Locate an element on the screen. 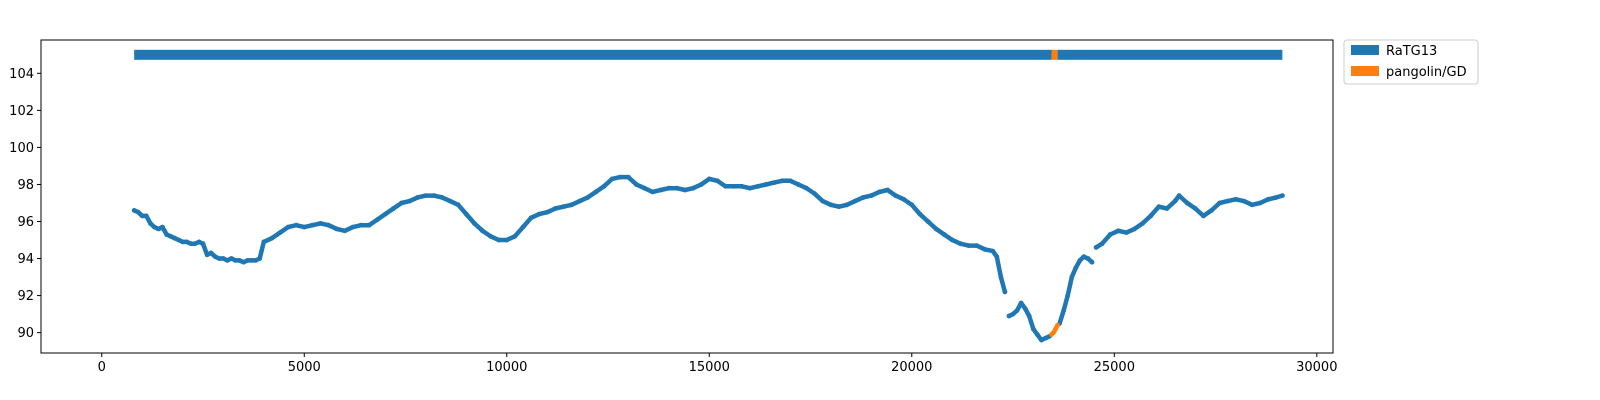  x-tick-label: 0 is located at coordinates (102, 367).